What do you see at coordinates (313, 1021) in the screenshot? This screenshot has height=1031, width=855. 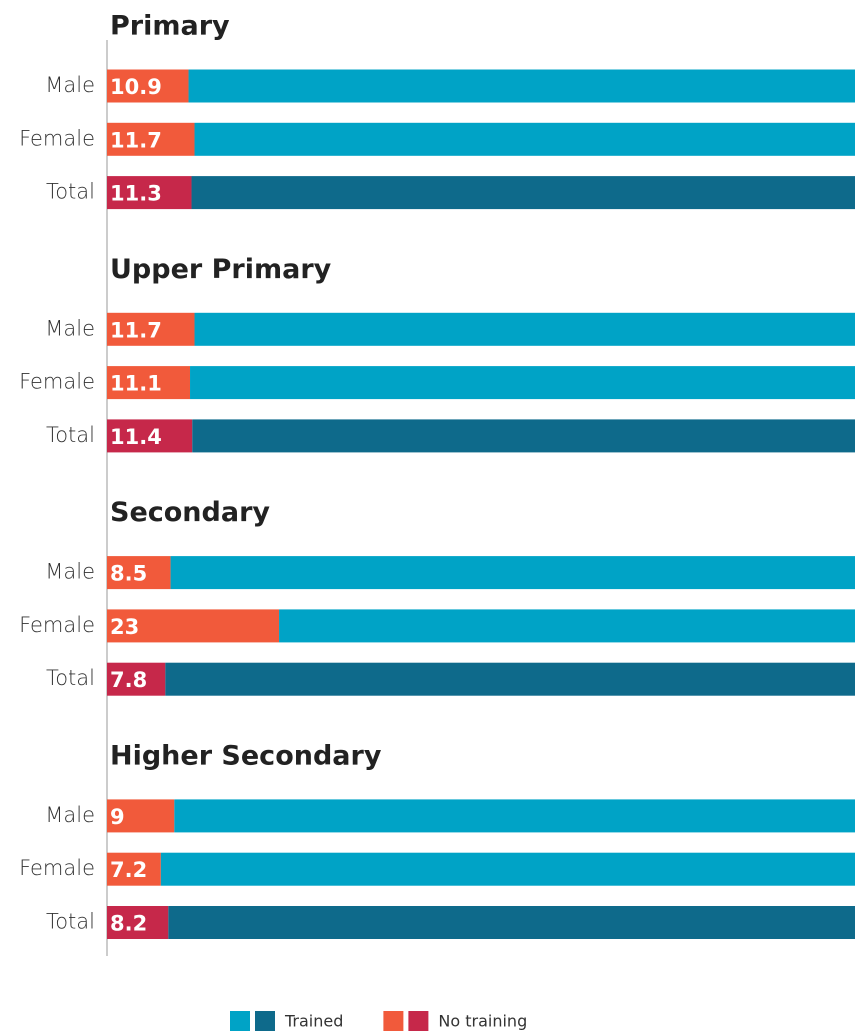 I see `legend-label: Trained` at bounding box center [313, 1021].